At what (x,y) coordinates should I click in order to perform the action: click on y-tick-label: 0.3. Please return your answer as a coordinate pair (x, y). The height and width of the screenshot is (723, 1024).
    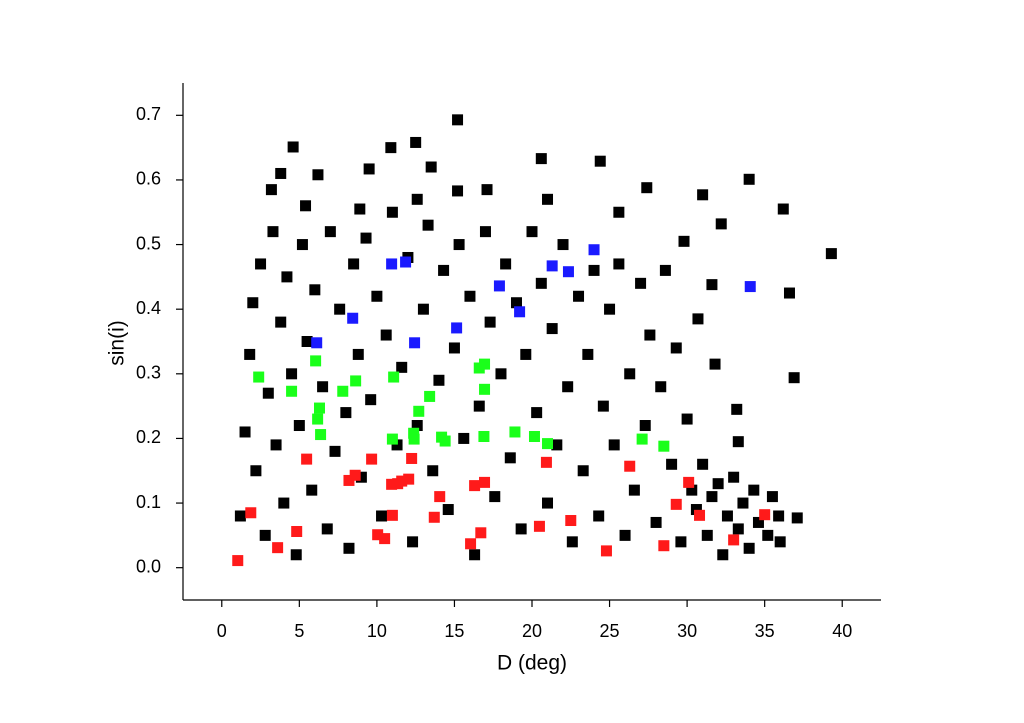
    Looking at the image, I should click on (148, 373).